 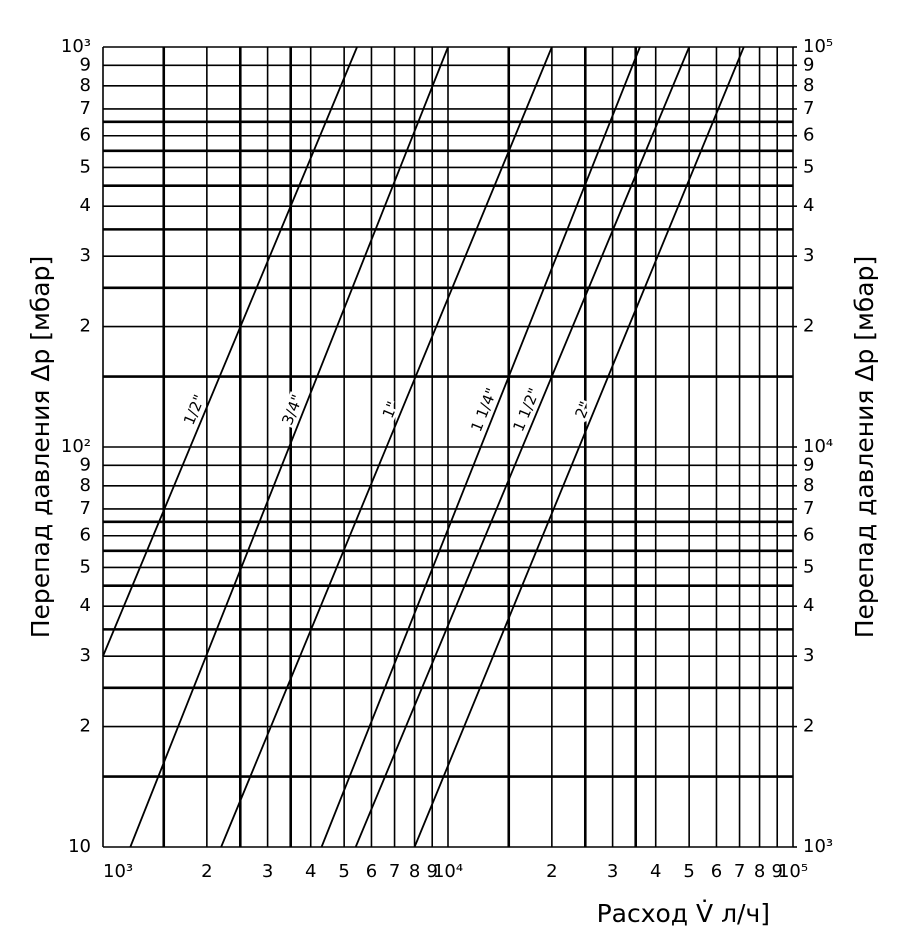 What do you see at coordinates (194, 410) in the screenshot?
I see `series-label: 1/2"` at bounding box center [194, 410].